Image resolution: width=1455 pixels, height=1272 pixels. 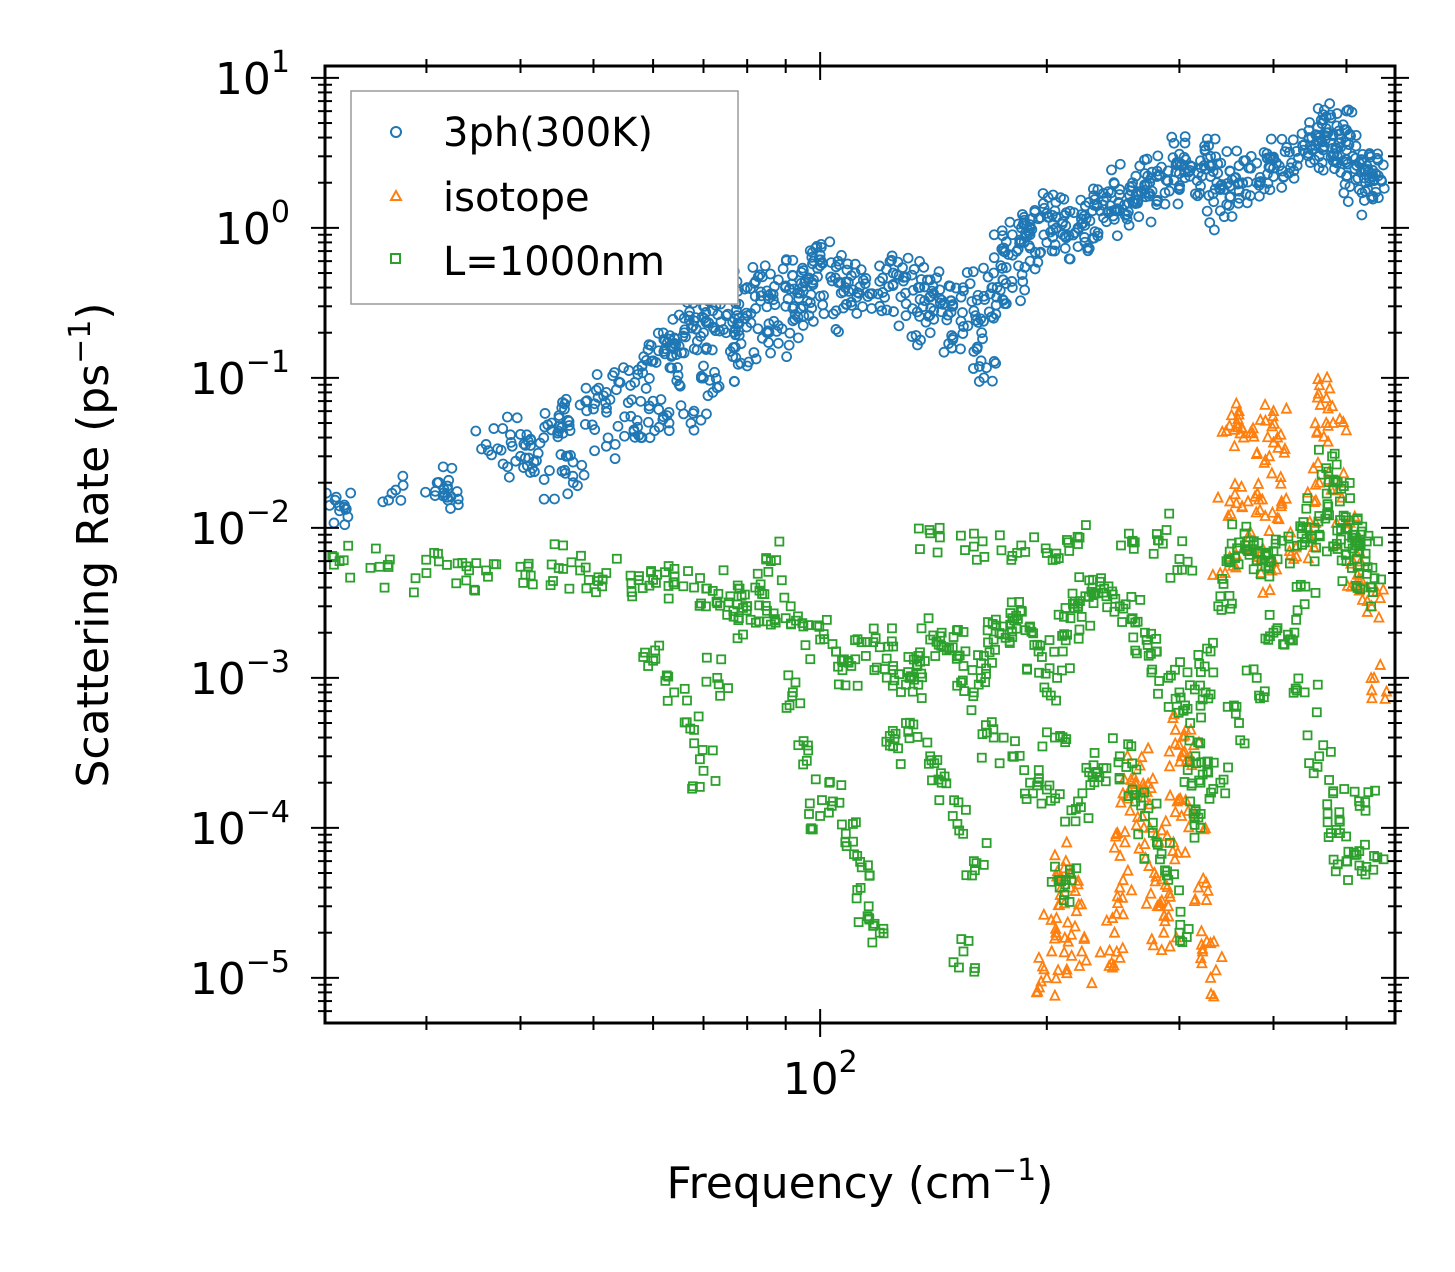 I want to click on x-tick-exponent: 2, so click(x=848, y=1062).